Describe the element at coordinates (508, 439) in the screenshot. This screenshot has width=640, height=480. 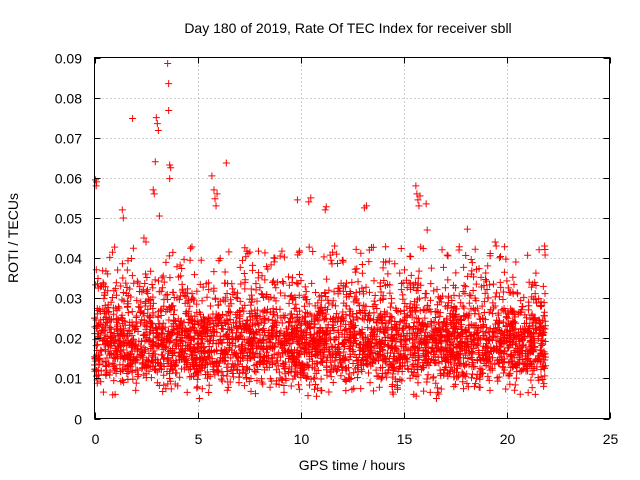
I see `x-tick-label: 20` at that location.